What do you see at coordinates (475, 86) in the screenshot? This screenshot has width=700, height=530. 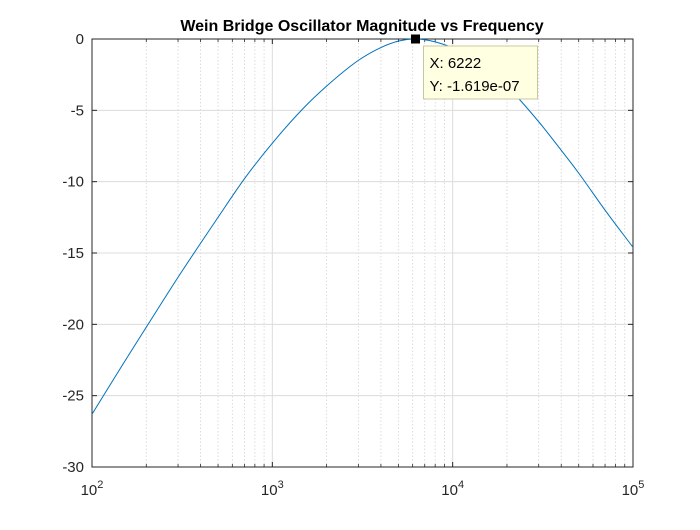 I see `datatip-y-text: Y: -1.619e-07` at bounding box center [475, 86].